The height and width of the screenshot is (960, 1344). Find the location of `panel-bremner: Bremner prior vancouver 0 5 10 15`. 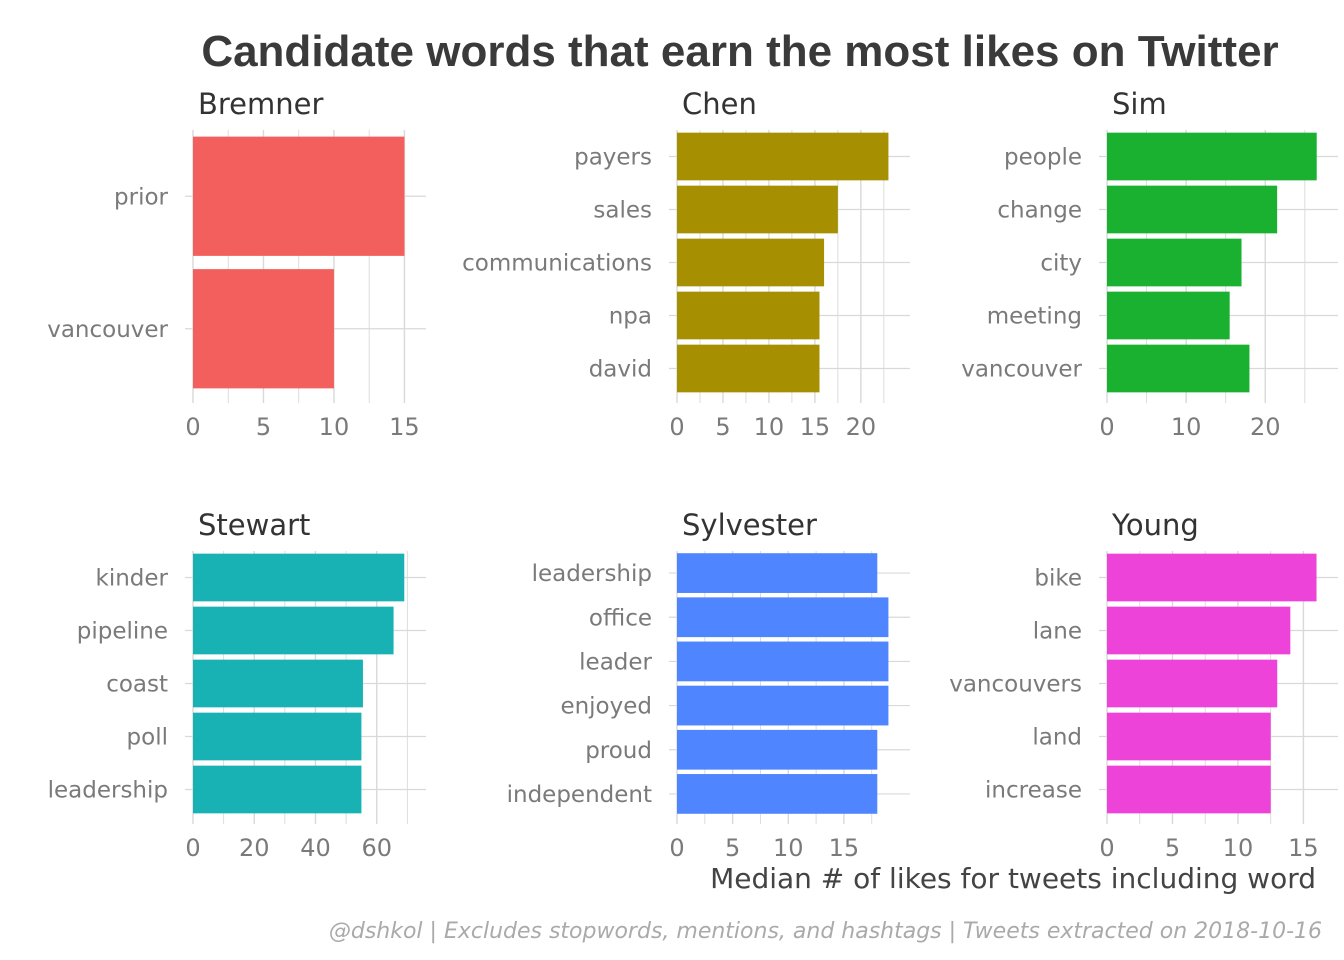

panel-bremner: Bremner prior vancouver 0 5 10 15 is located at coordinates (236, 264).